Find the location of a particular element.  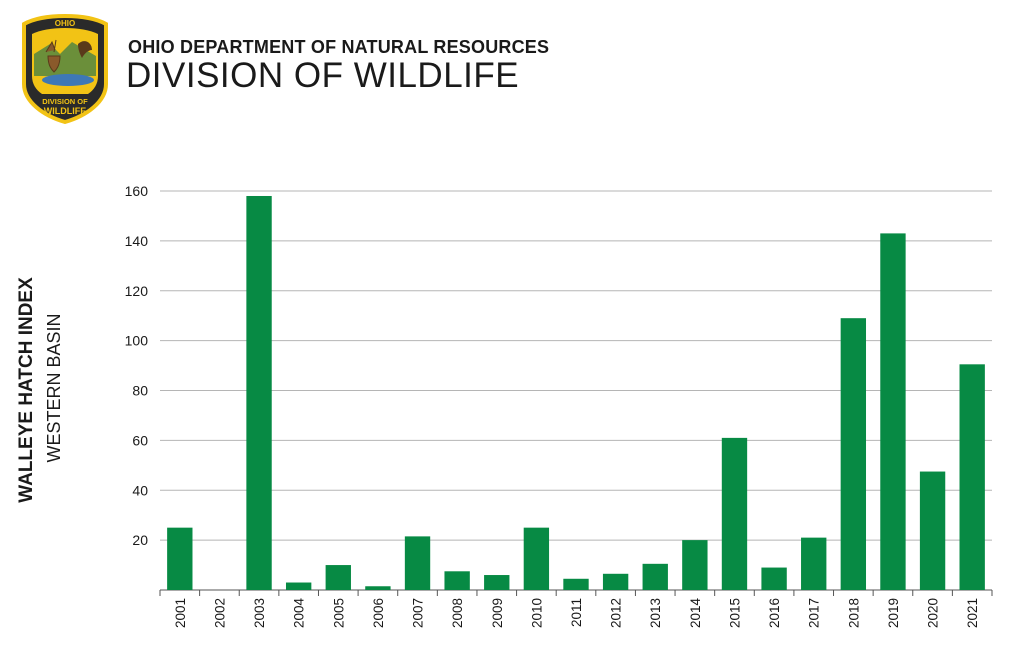

division-name: DIVISION OF WILDLIFE is located at coordinates (323, 75).